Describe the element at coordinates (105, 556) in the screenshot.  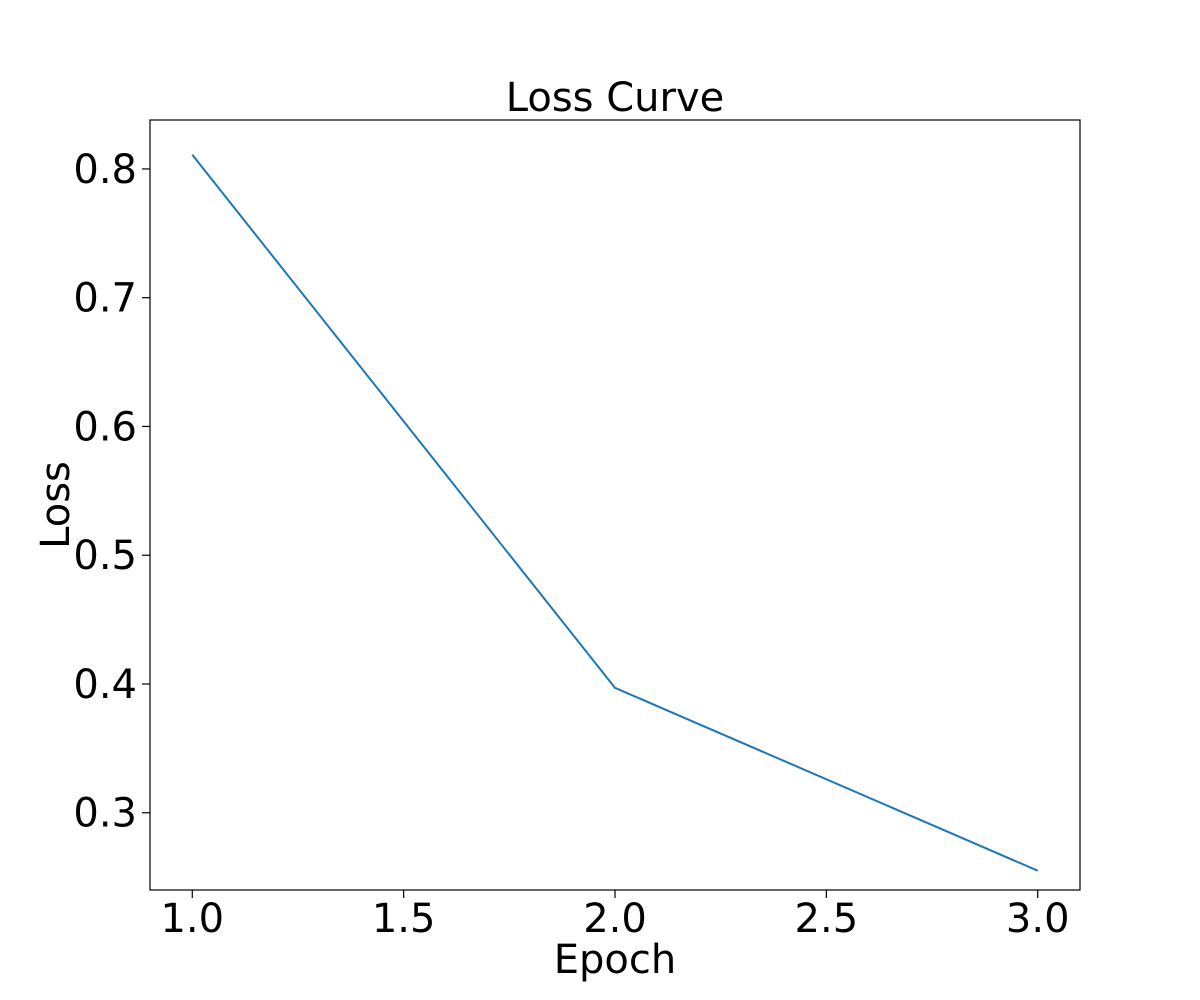
I see `y-tick-label: 0.5` at that location.